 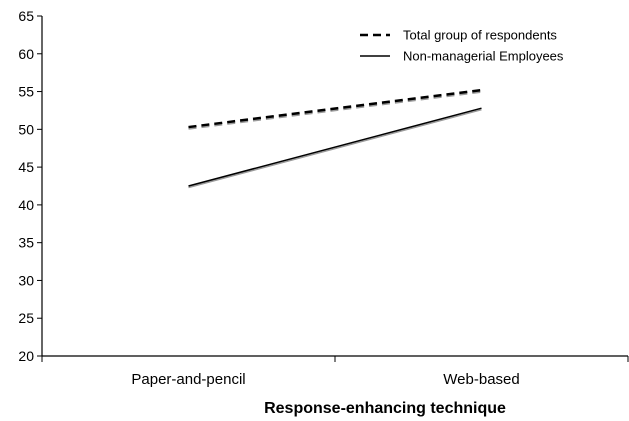 I want to click on x-tick-label: Web-based, so click(x=481, y=379).